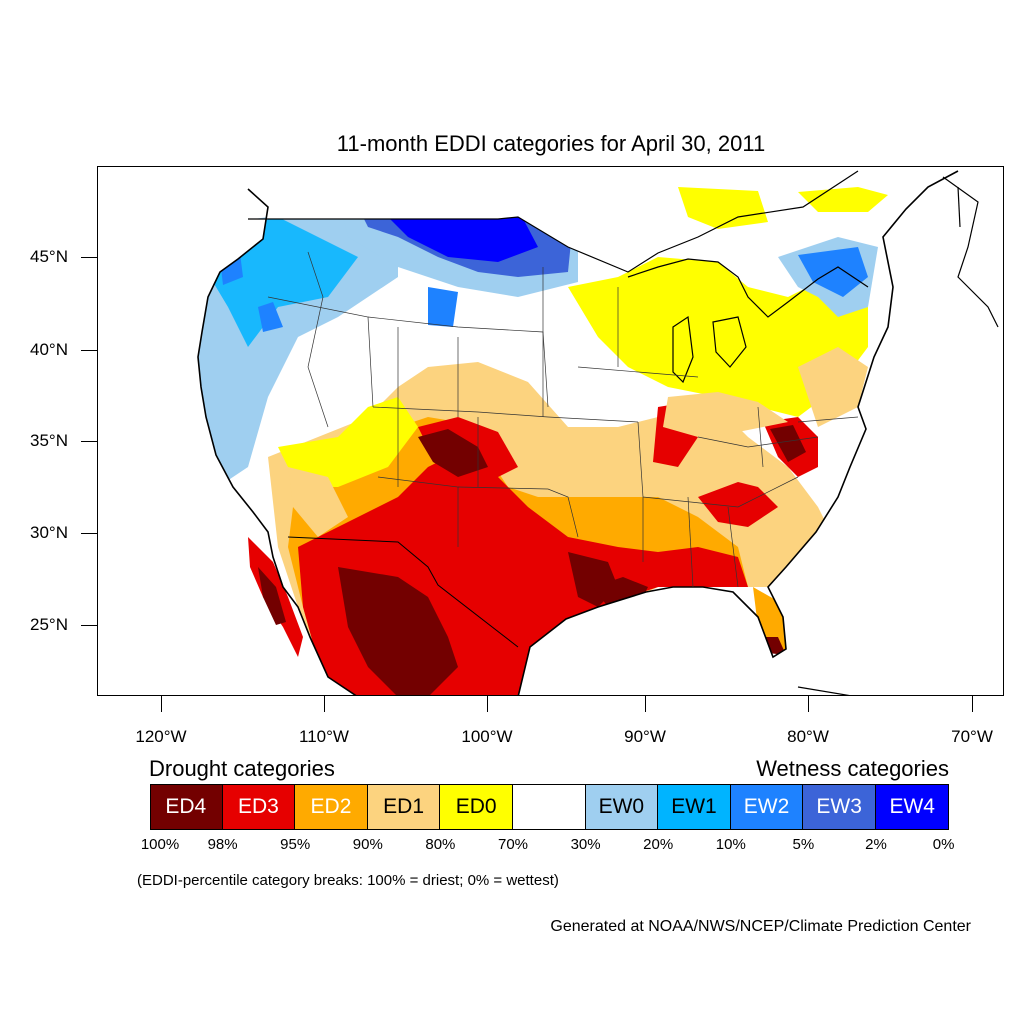 Image resolution: width=1024 pixels, height=1024 pixels. I want to click on legend-swatch-ed1: ED1, so click(404, 807).